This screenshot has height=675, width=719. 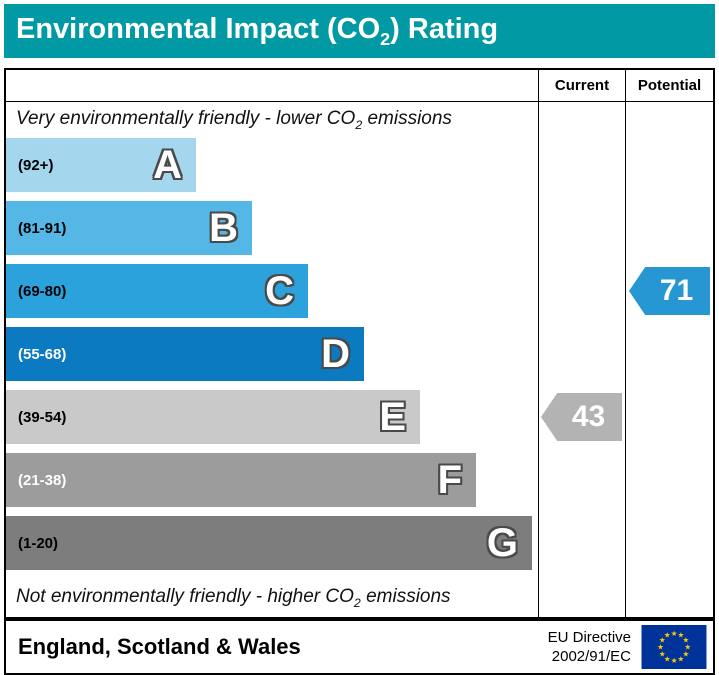 What do you see at coordinates (241, 480) in the screenshot?
I see `band-f-bar: (21-38) F` at bounding box center [241, 480].